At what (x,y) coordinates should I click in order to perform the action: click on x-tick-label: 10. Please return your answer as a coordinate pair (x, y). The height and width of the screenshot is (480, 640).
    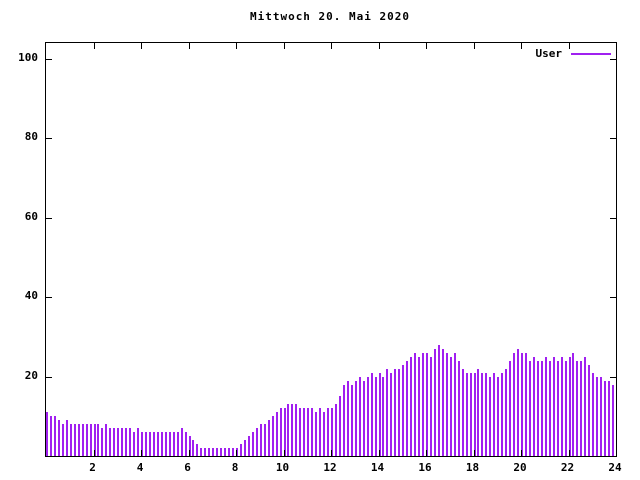
    Looking at the image, I should click on (282, 467).